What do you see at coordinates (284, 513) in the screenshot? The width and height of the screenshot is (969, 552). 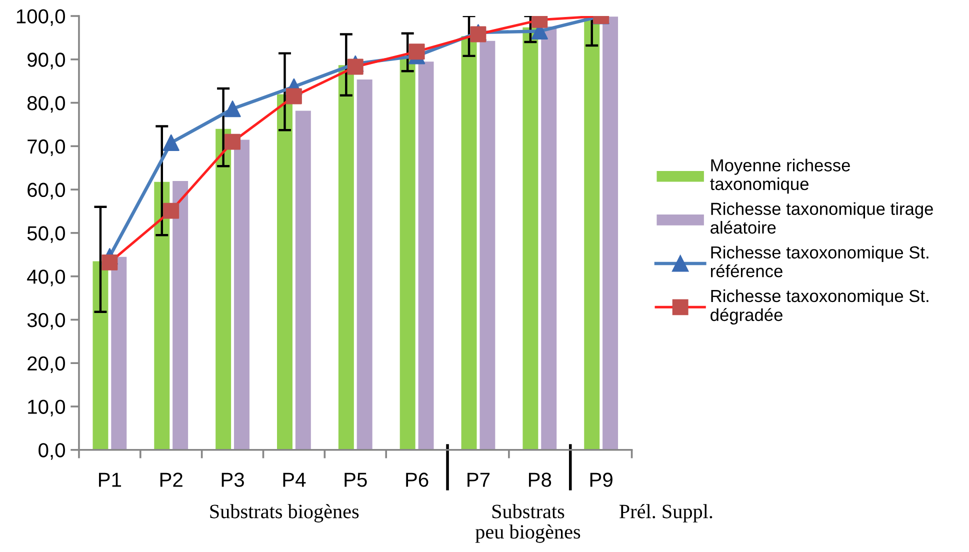 I see `text: Substrats biogènes` at bounding box center [284, 513].